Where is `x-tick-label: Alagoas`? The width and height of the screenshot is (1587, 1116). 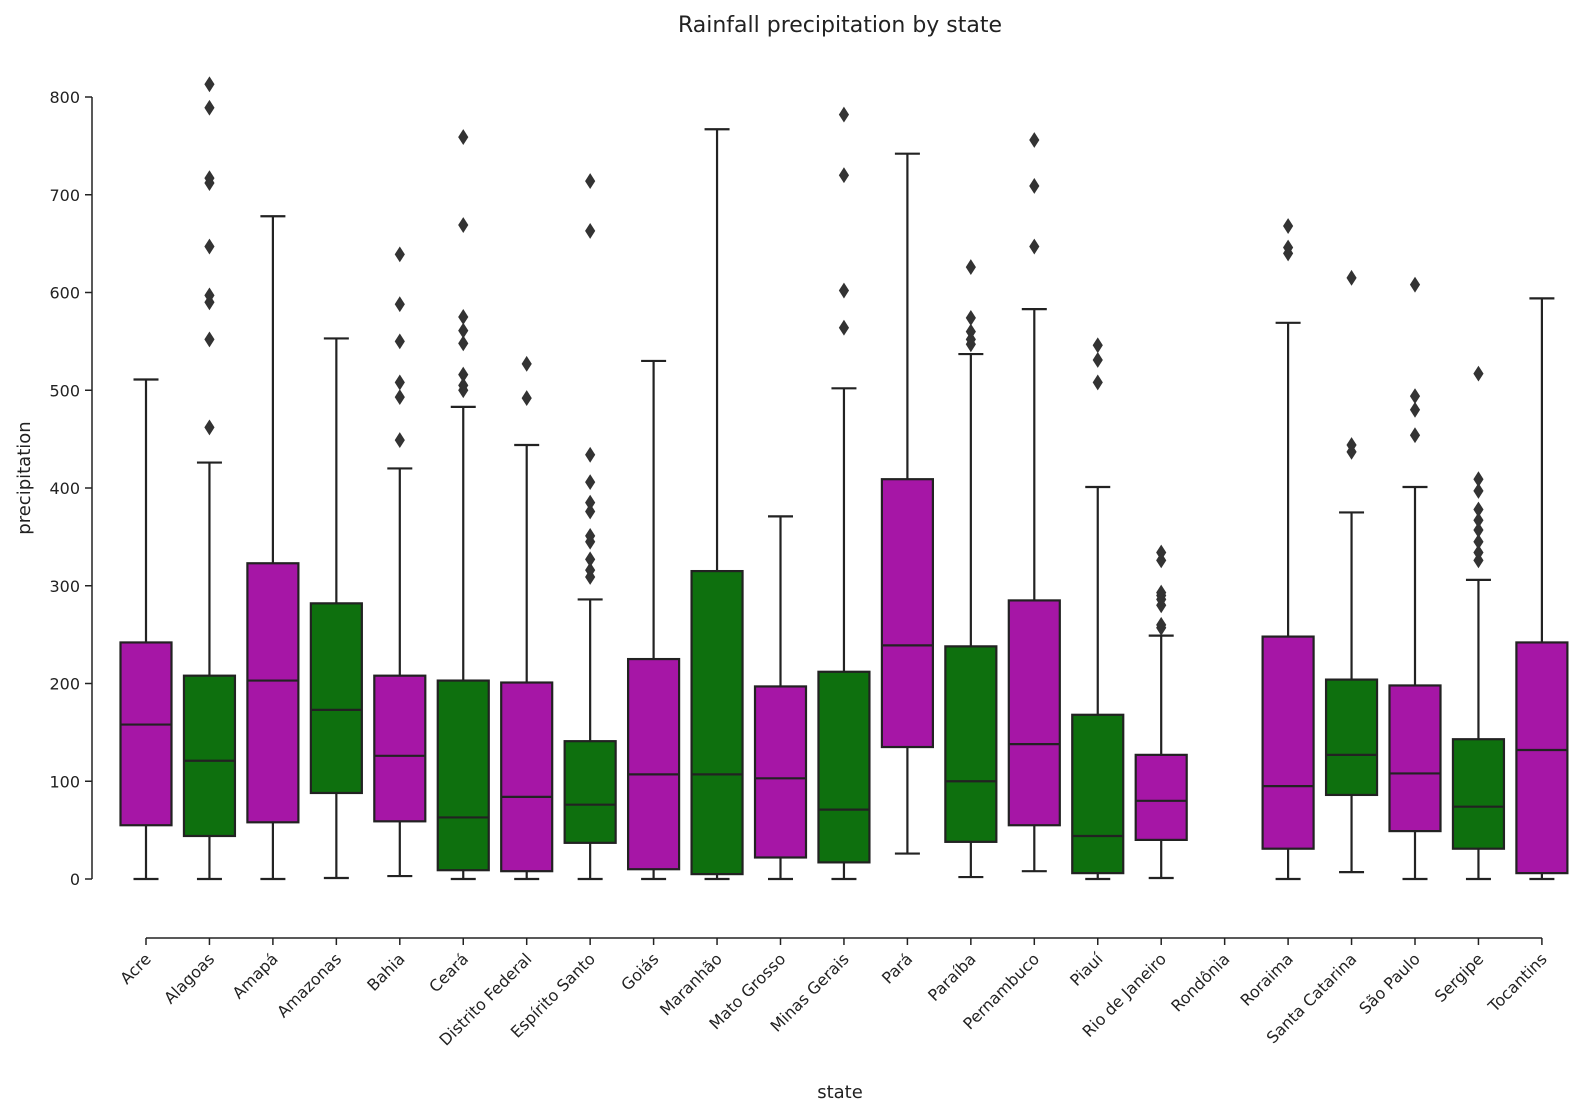
x-tick-label: Alagoas is located at coordinates (189, 978).